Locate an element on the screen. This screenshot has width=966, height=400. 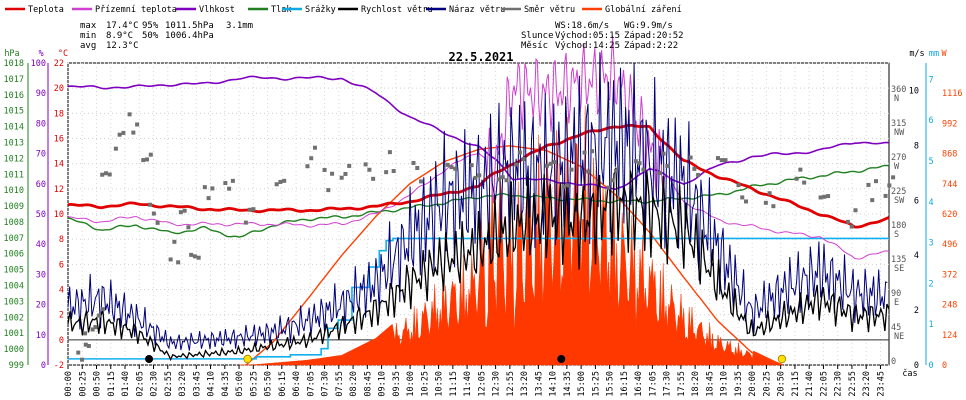
w-tick-label: 620 is located at coordinates (949, 215).